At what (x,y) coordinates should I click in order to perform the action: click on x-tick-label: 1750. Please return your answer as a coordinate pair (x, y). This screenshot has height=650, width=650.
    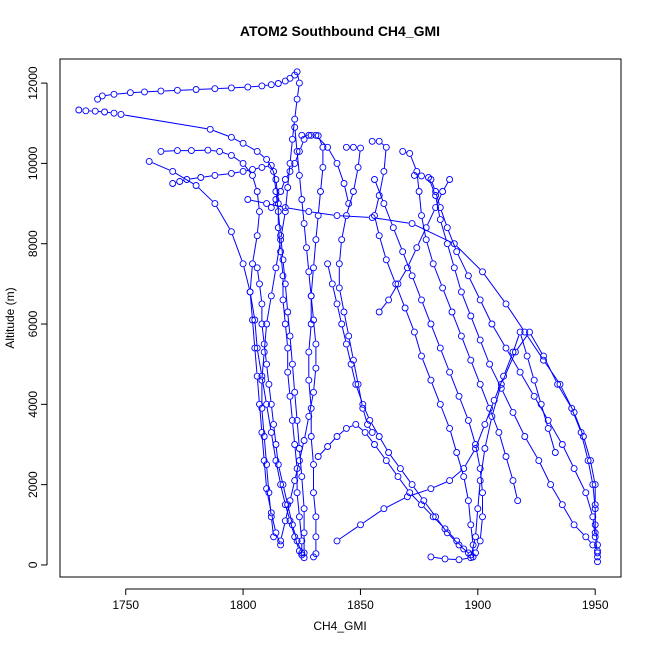
    Looking at the image, I should click on (125, 605).